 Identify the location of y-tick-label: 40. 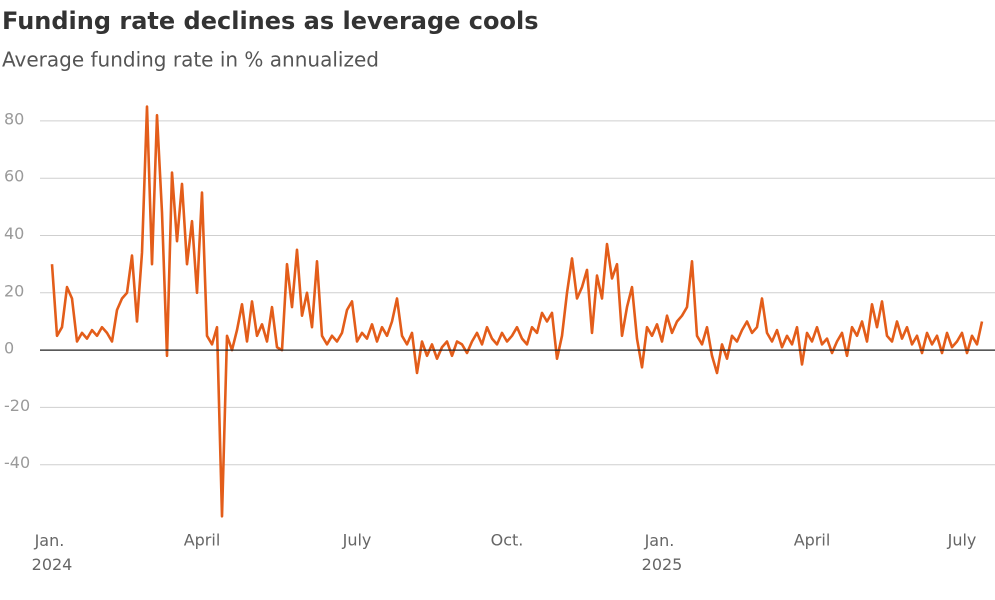
(14, 233).